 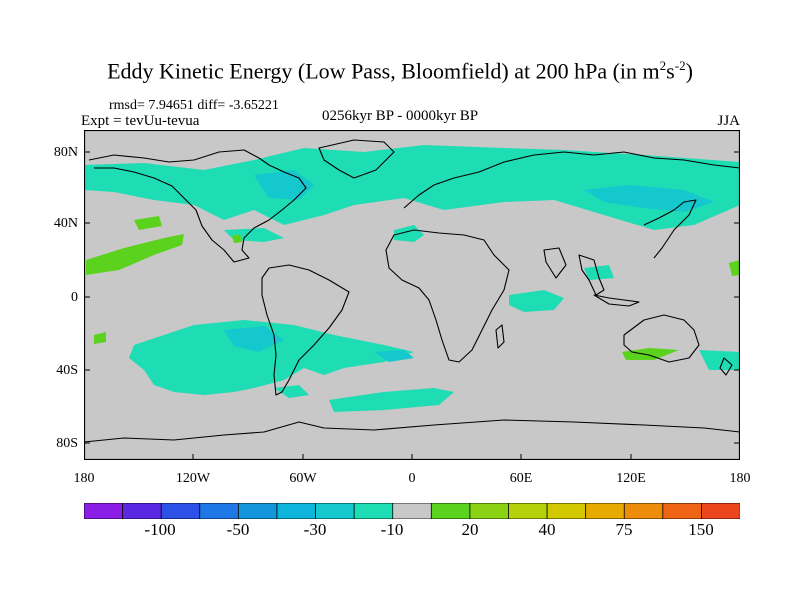 What do you see at coordinates (65, 152) in the screenshot?
I see `lat-label-80n: 80N` at bounding box center [65, 152].